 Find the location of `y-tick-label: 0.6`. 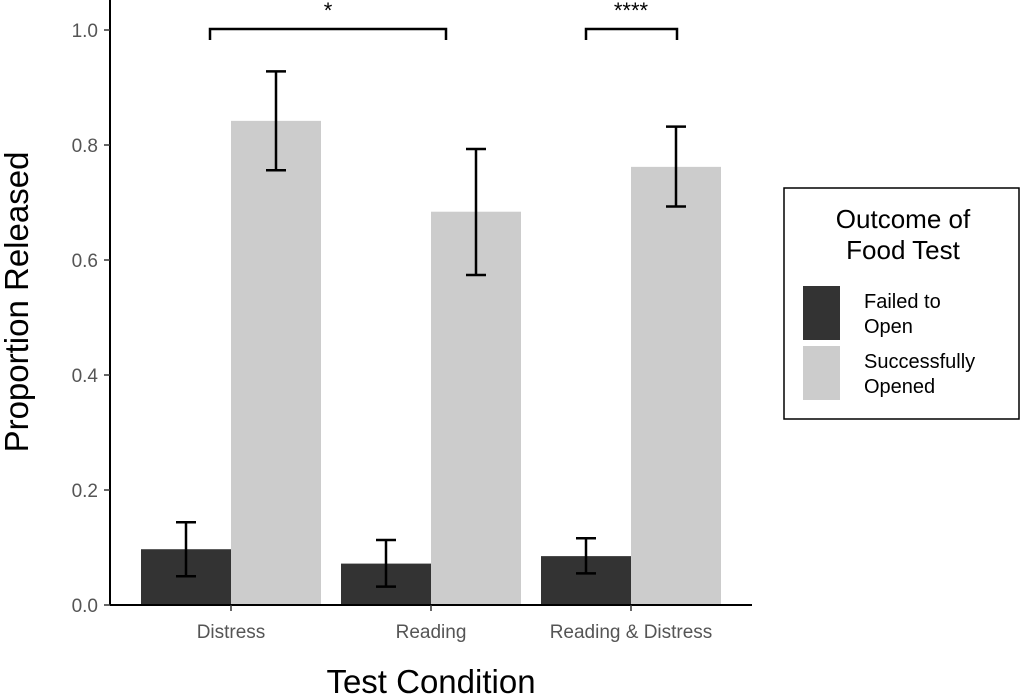

y-tick-label: 0.6 is located at coordinates (85, 261).